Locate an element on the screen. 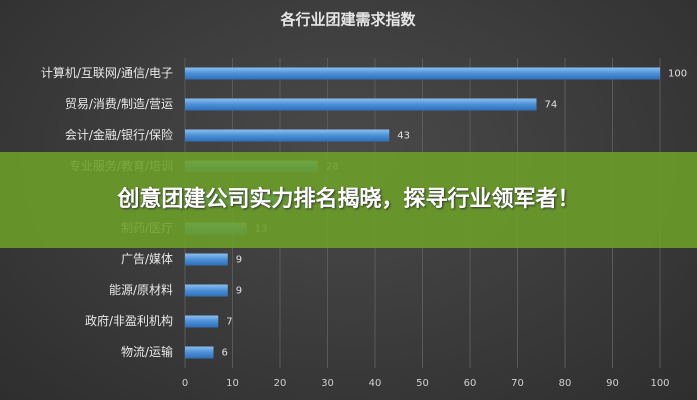  value-label: 74 is located at coordinates (551, 105).